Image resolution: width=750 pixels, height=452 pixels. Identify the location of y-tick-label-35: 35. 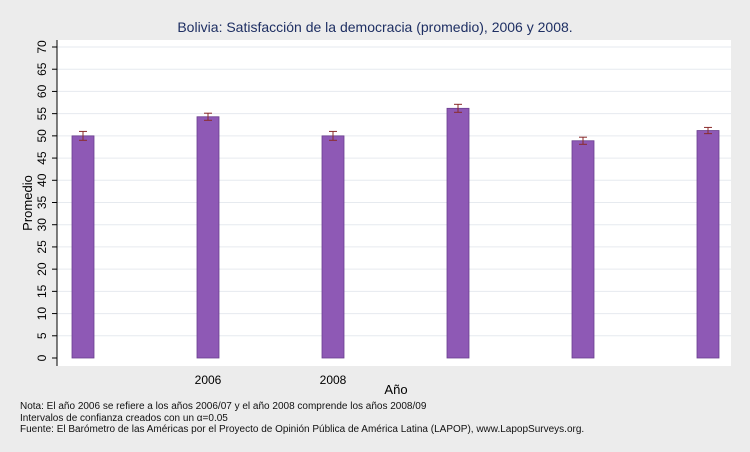
(42, 203).